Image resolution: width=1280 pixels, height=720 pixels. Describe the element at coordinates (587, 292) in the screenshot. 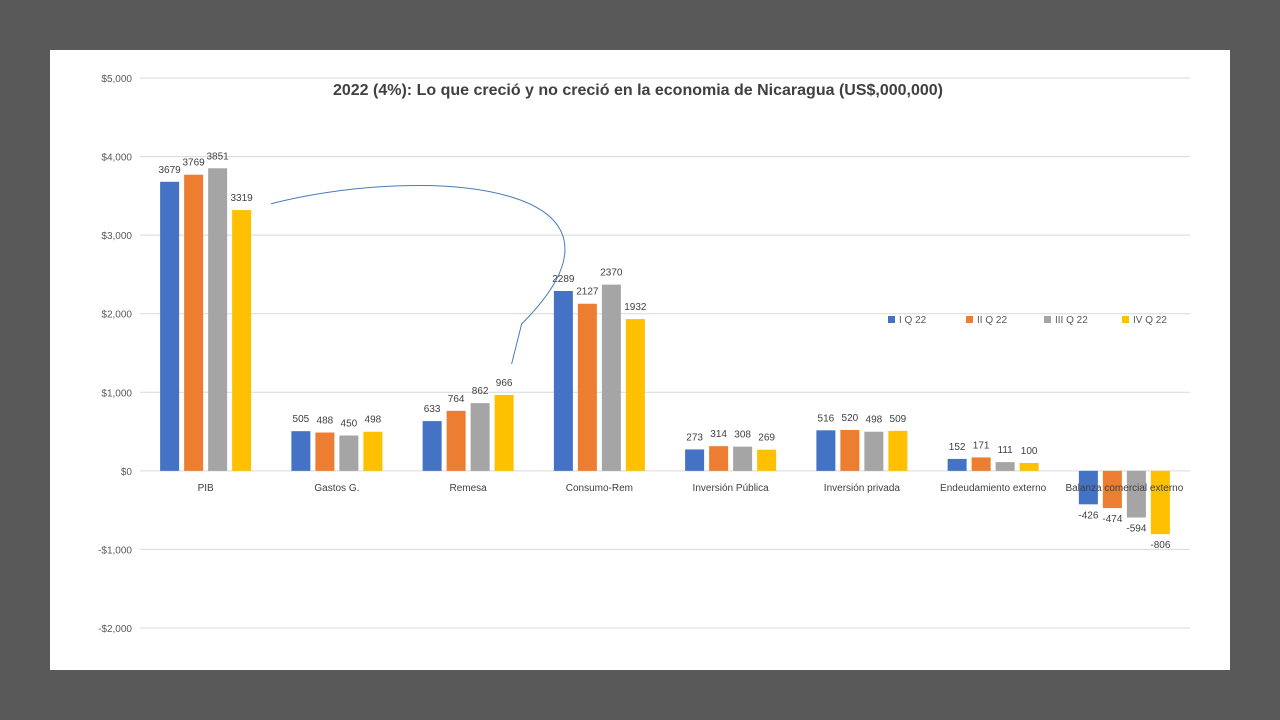

I see `data-label: 2127` at that location.